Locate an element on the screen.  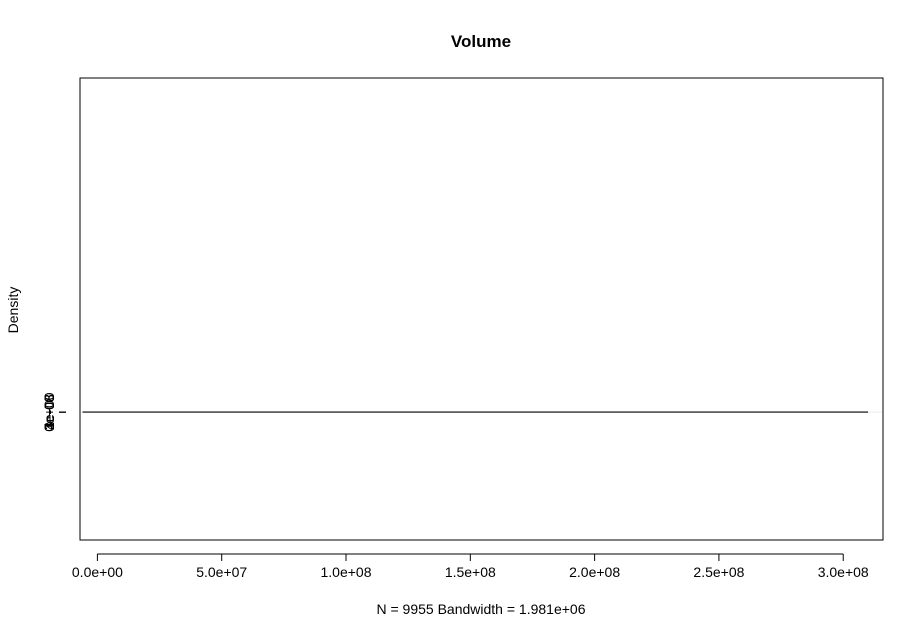
x-tick-label: 2.5e+08 is located at coordinates (718, 572).